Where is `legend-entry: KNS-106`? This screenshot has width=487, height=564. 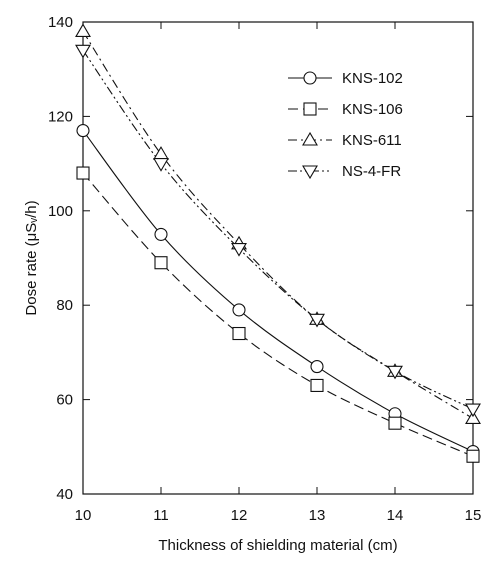 legend-entry: KNS-106 is located at coordinates (345, 109).